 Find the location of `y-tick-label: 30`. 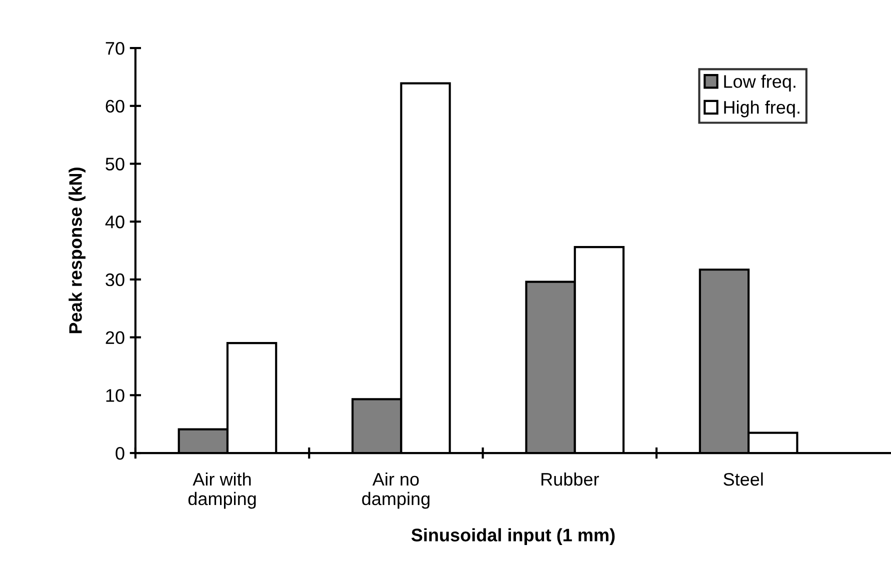

y-tick-label: 30 is located at coordinates (115, 279).